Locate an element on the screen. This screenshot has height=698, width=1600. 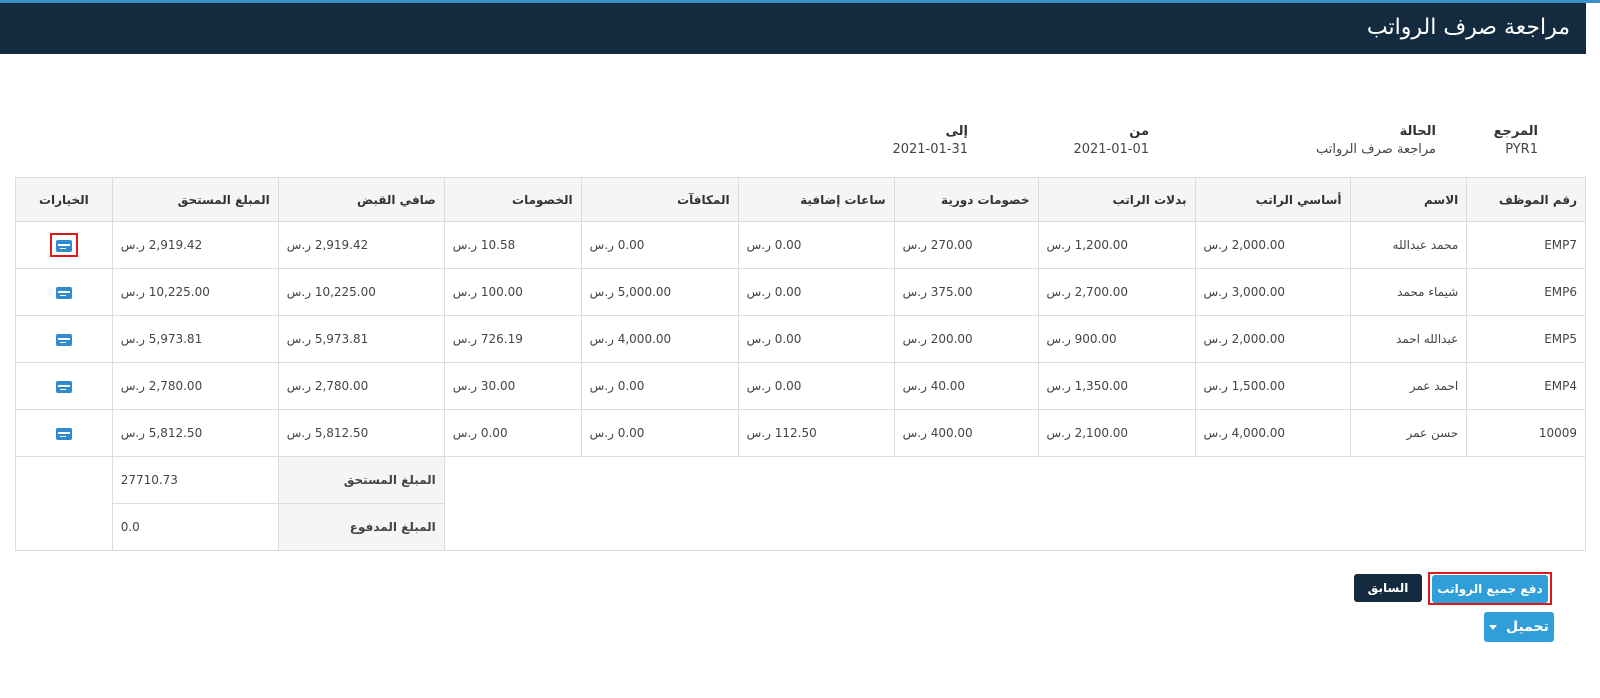
to-value: 2021-01-31 is located at coordinates (930, 149).